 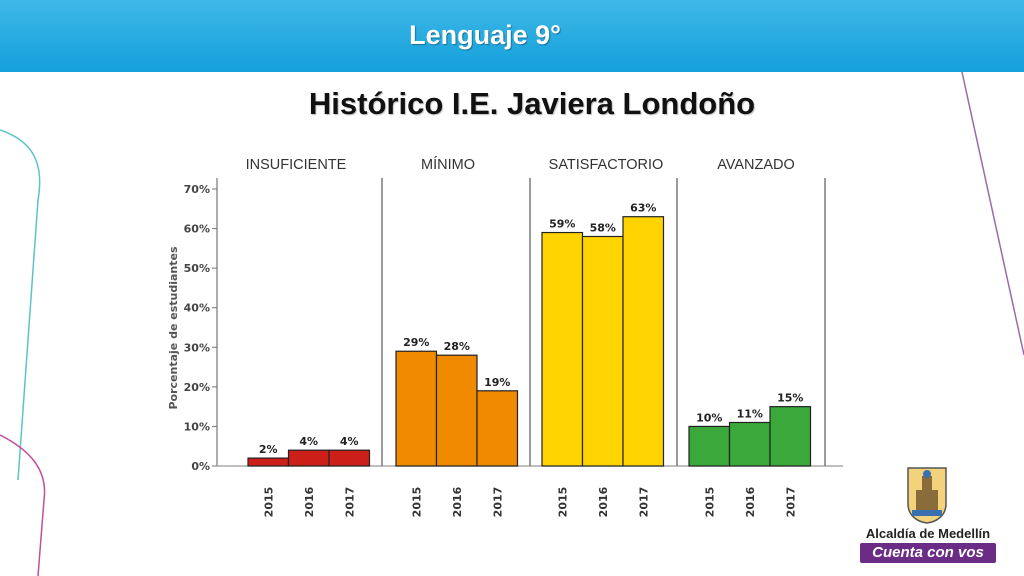 I want to click on bar-value-label: 58%, so click(x=603, y=227).